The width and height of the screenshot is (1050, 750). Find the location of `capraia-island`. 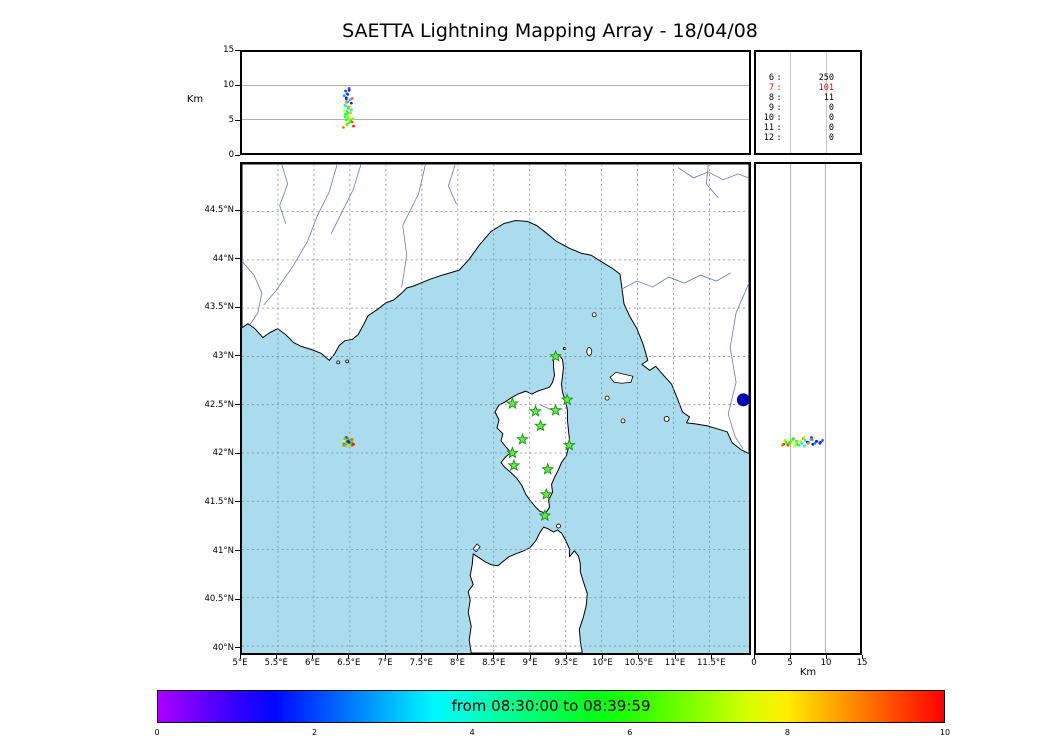

capraia-island is located at coordinates (589, 351).